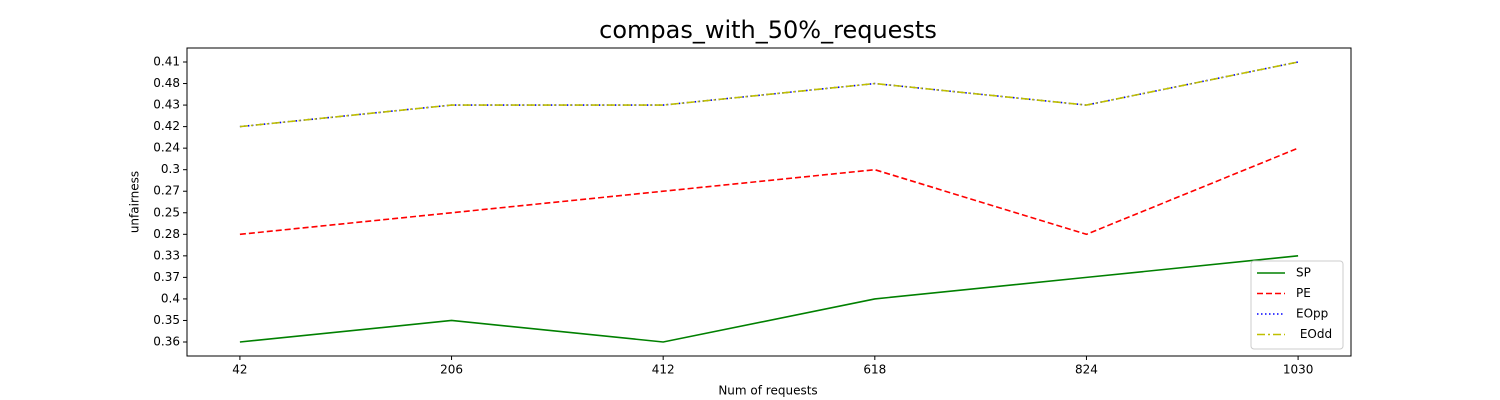  I want to click on legend-label: EOdd, so click(1314, 334).